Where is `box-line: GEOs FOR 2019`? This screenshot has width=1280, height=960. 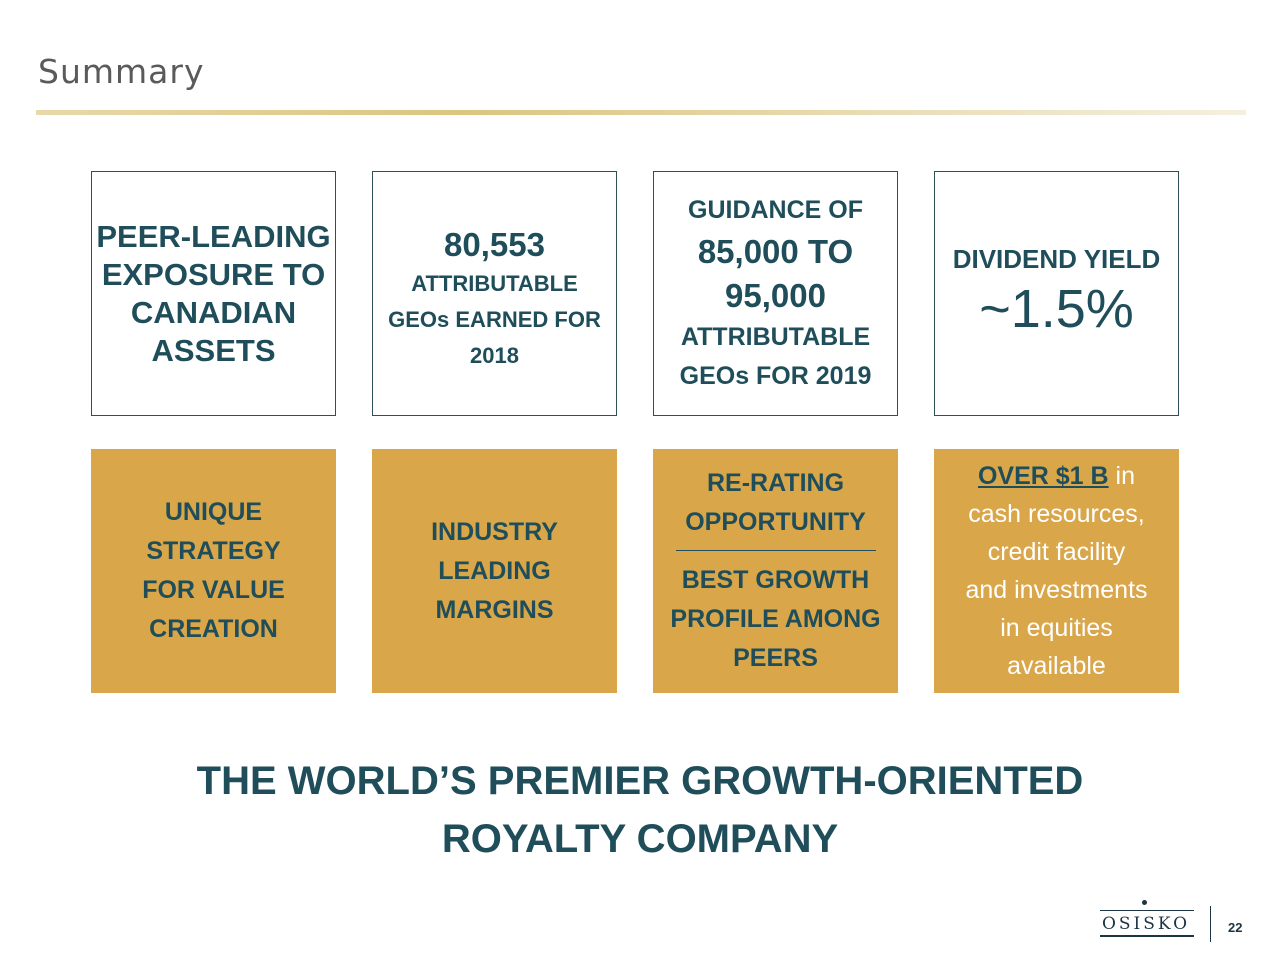
box-line: GEOs FOR 2019 is located at coordinates (775, 376).